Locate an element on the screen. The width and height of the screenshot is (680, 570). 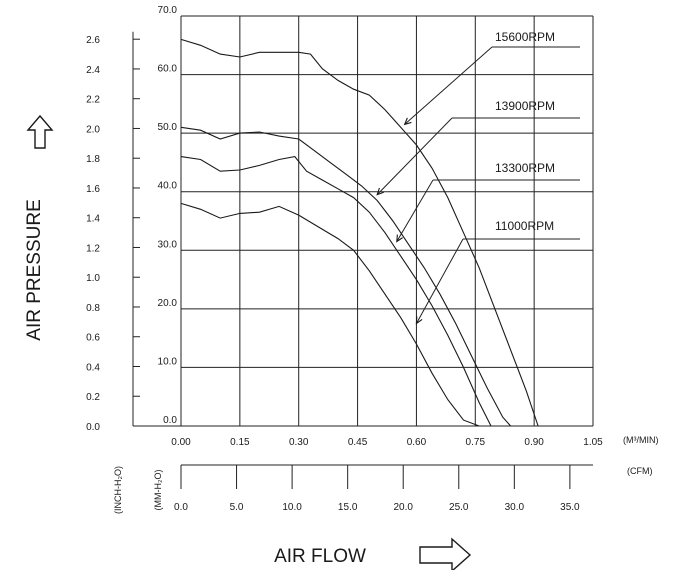
x-tick-label: 0.45 is located at coordinates (358, 442).